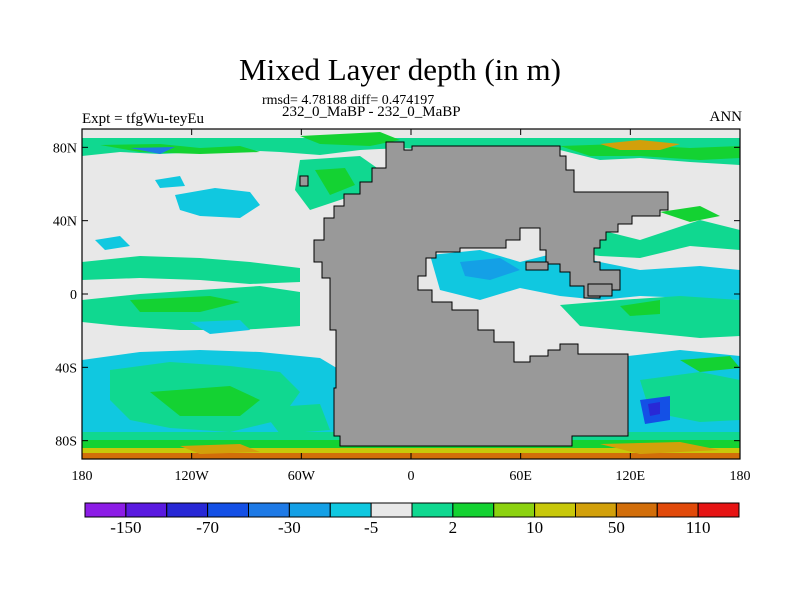 This screenshot has height=600, width=800. Describe the element at coordinates (371, 527) in the screenshot. I see `colorbar-label: -5` at that location.